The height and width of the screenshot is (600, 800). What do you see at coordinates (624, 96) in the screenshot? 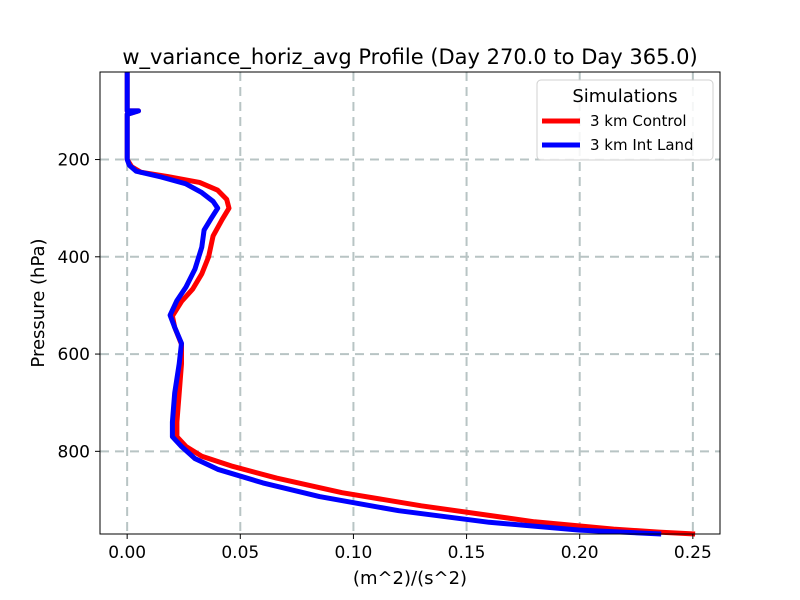
I see `legend-title: Simulations` at bounding box center [624, 96].